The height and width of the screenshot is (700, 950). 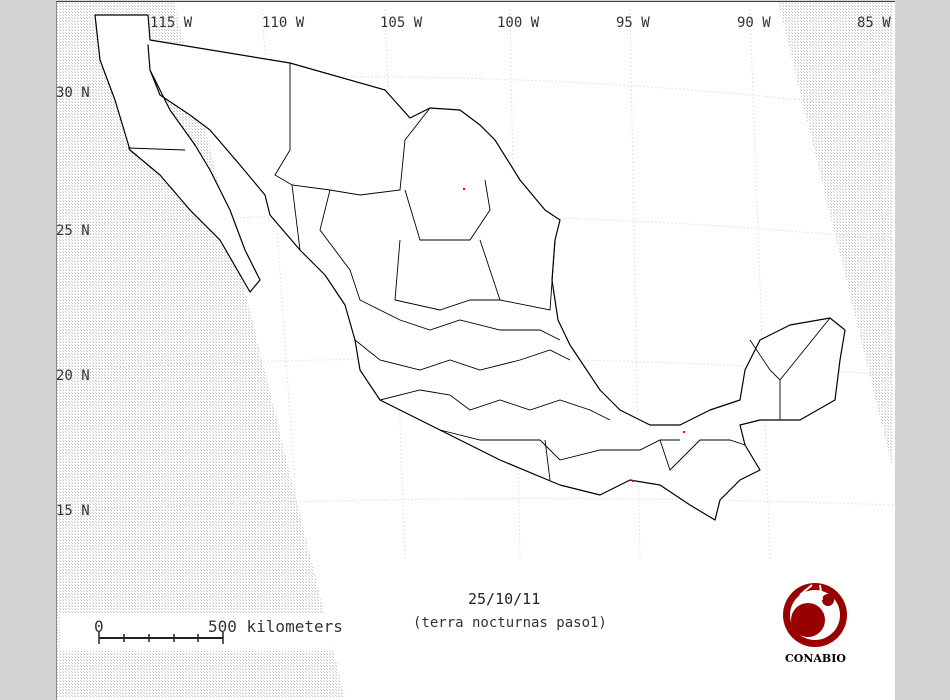 I want to click on map-subtitle: (terra nocturnas paso1), so click(x=510, y=623).